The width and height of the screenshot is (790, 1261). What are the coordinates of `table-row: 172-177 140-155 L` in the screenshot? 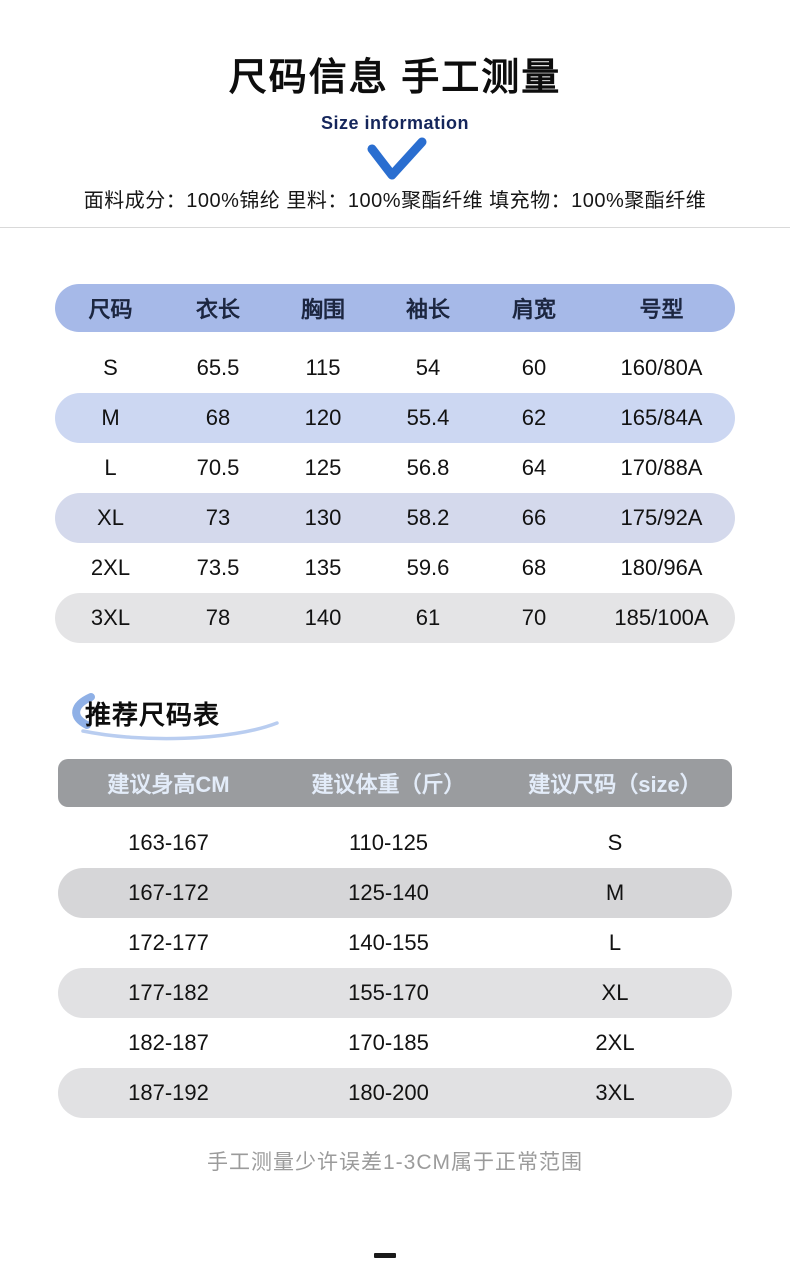 It's located at (395, 943).